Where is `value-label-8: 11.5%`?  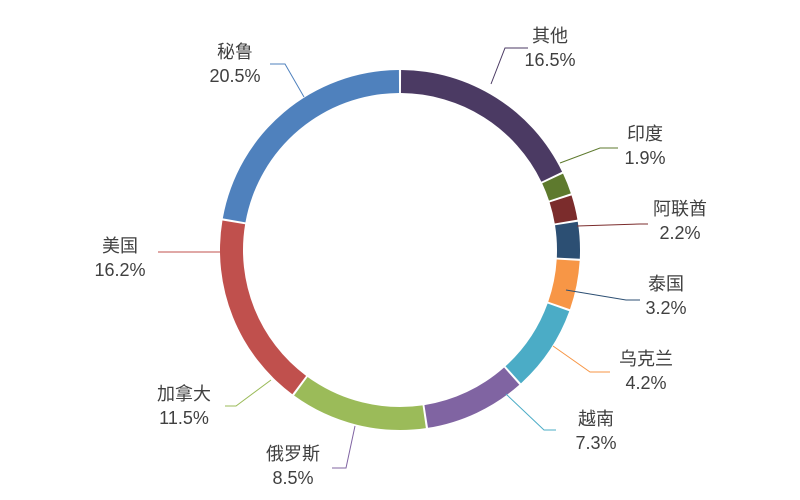 value-label-8: 11.5% is located at coordinates (184, 418).